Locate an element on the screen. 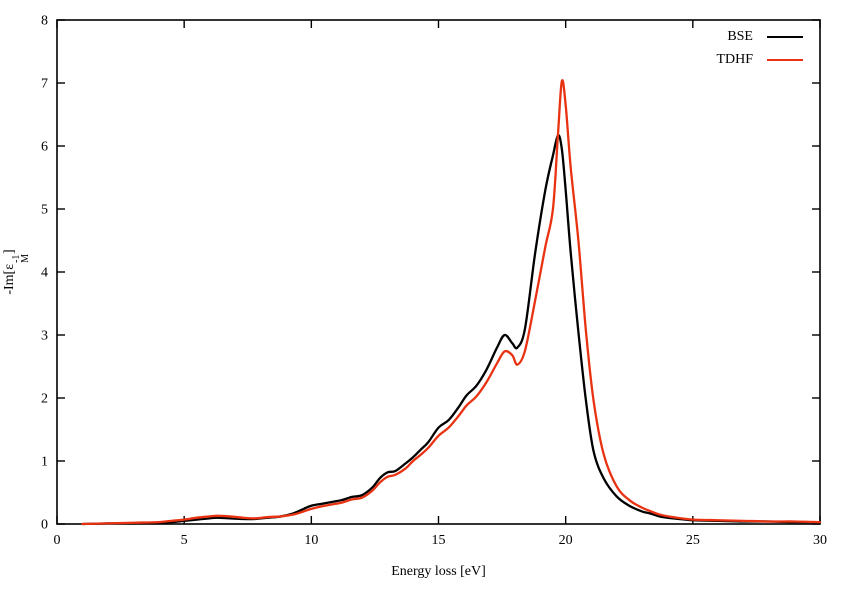  x-tick-label: 30 is located at coordinates (820, 540).